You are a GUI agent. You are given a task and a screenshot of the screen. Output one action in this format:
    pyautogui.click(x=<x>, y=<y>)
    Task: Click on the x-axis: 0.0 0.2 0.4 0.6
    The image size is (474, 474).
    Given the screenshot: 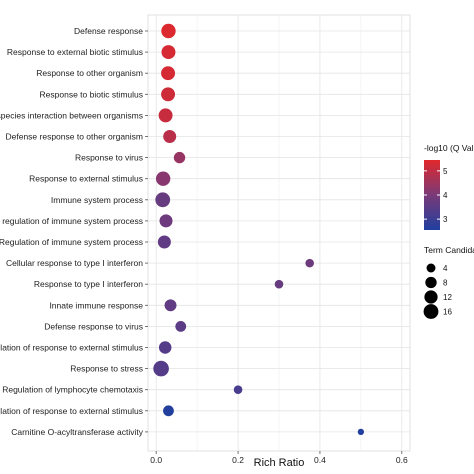 What is the action you would take?
    pyautogui.click(x=279, y=458)
    